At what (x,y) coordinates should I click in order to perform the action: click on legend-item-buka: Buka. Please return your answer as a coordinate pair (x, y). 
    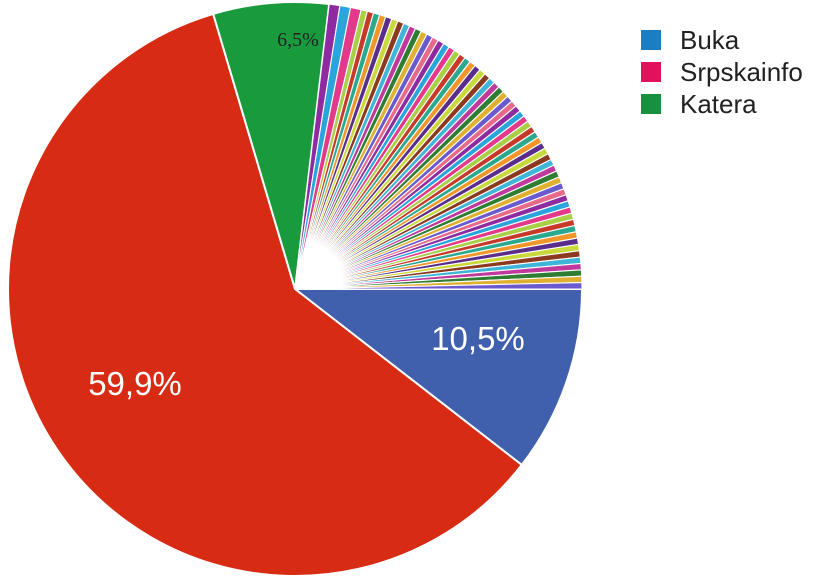
    Looking at the image, I should click on (722, 40).